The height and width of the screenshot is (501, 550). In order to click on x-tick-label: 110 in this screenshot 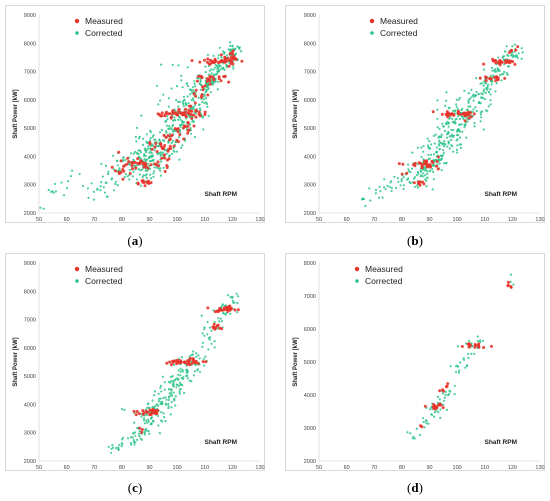, I will do `click(484, 468)`.